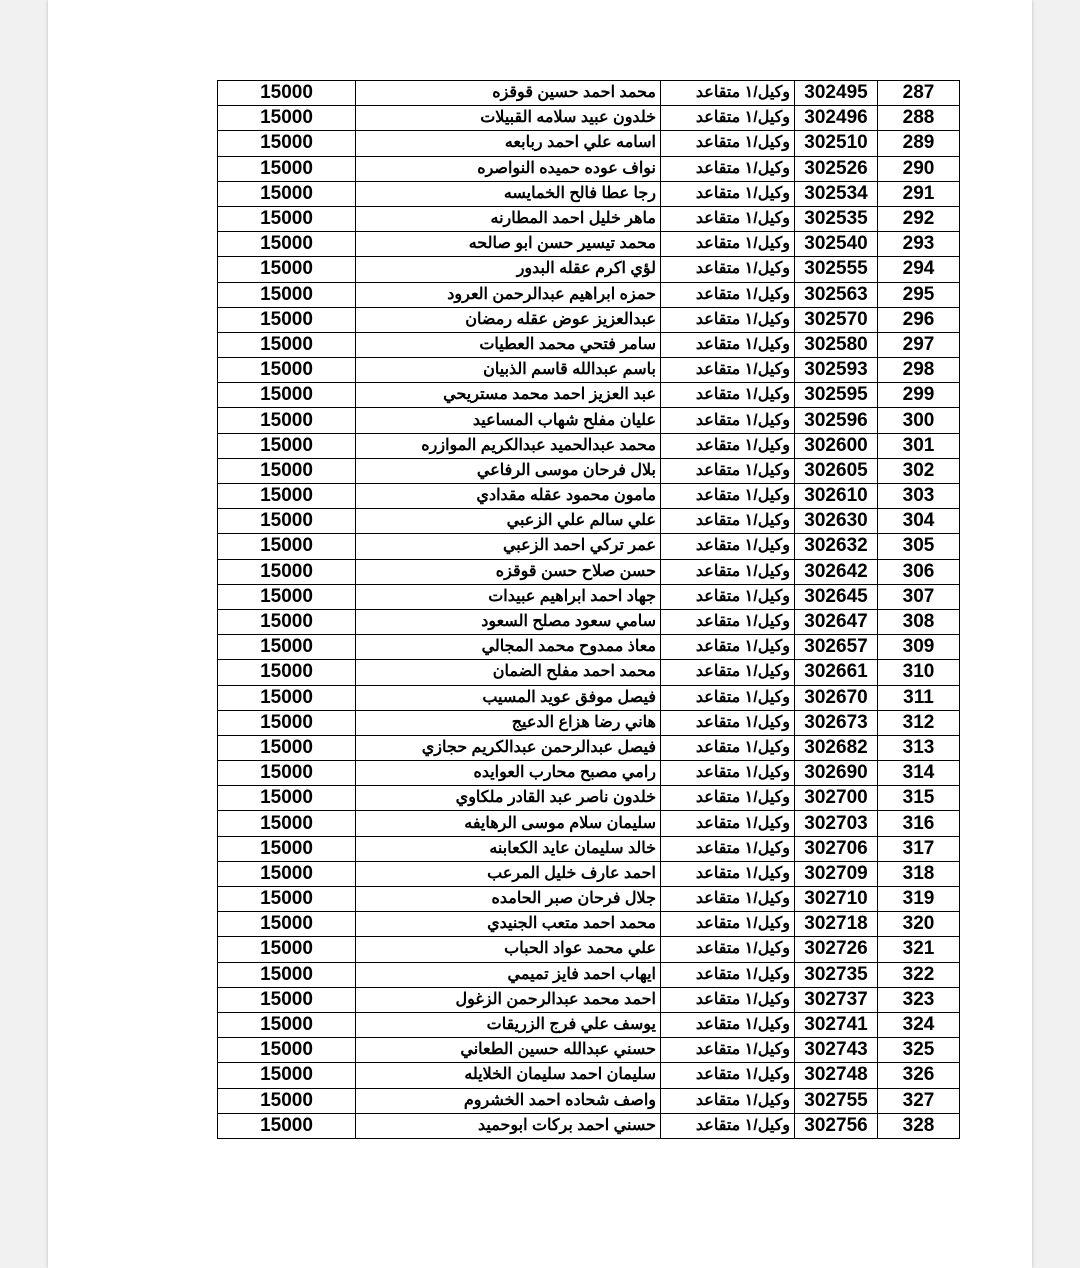 The height and width of the screenshot is (1268, 1080). I want to click on name-cell: فيصل عبدالرحمن عبدالكريم حجازي, so click(508, 748).